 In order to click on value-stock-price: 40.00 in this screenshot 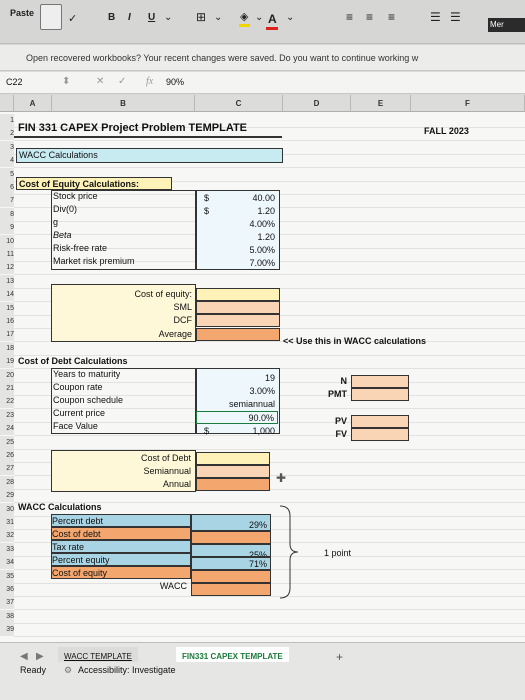, I will do `click(263, 198)`.